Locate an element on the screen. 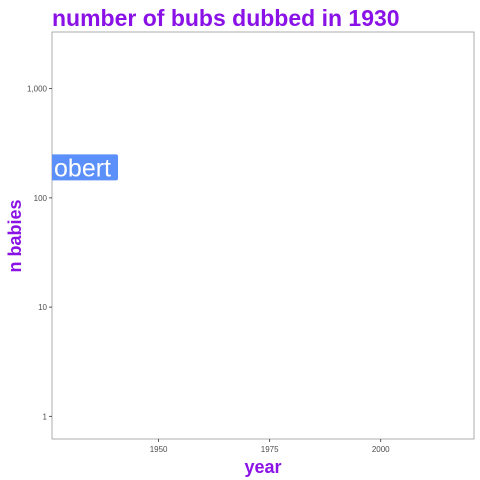  x-tick-label: 1950 is located at coordinates (159, 449).